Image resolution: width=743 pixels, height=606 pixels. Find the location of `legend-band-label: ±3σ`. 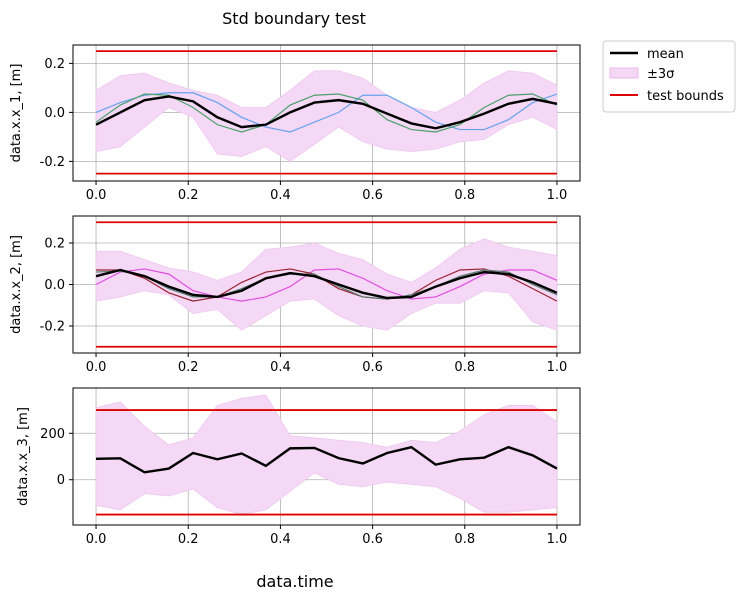

legend-band-label: ±3σ is located at coordinates (660, 74).